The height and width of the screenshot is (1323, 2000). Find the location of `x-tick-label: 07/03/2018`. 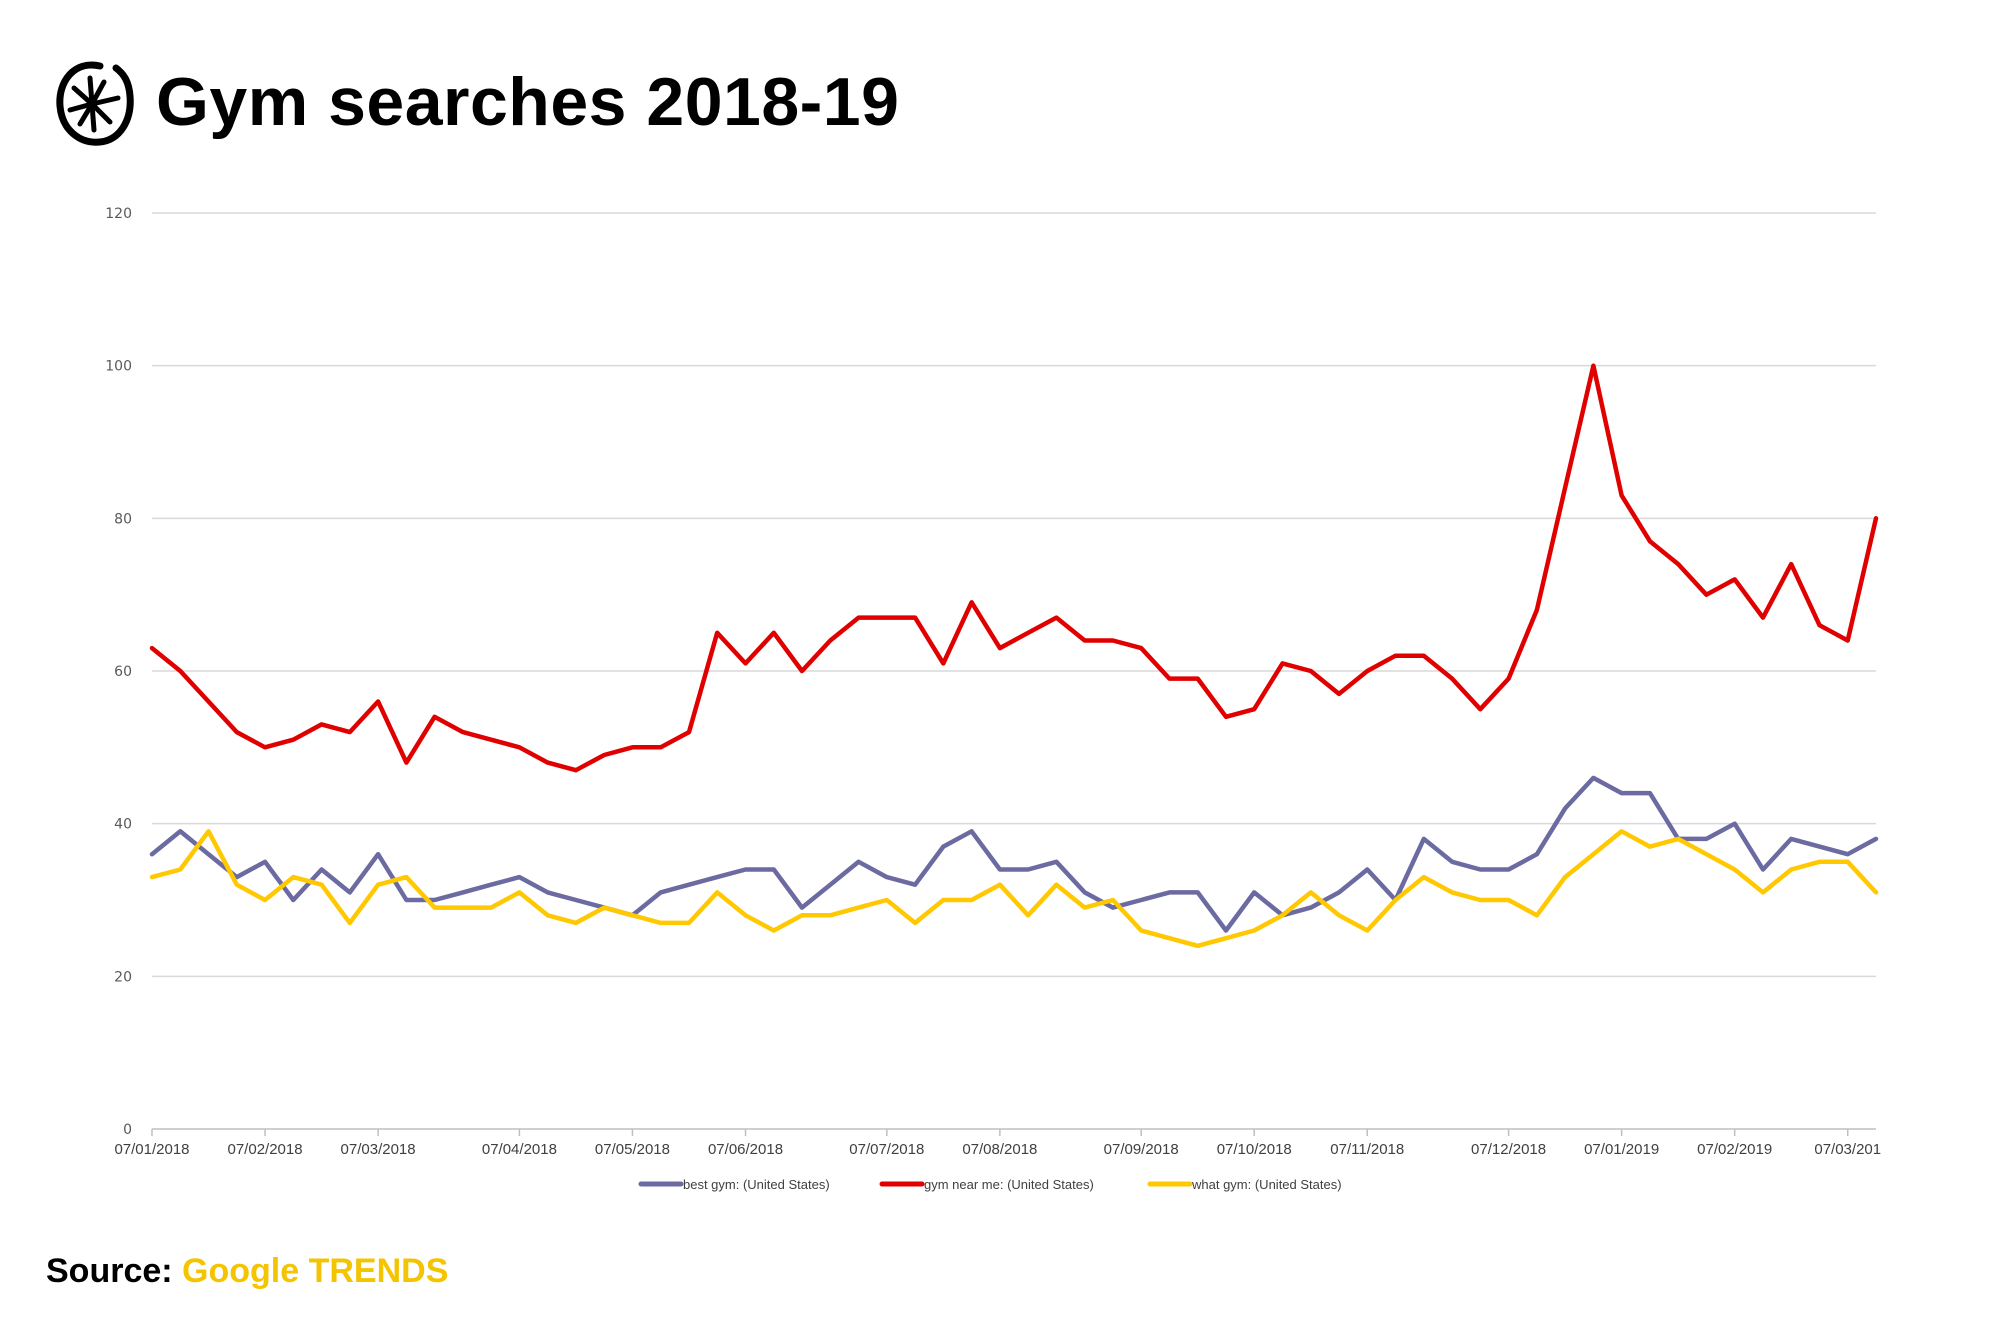

x-tick-label: 07/03/2018 is located at coordinates (378, 1149).